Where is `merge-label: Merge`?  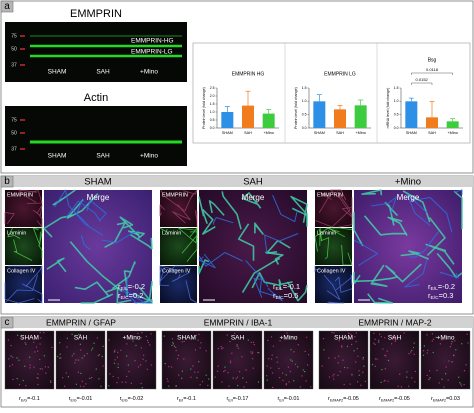
merge-label: Merge is located at coordinates (98, 197).